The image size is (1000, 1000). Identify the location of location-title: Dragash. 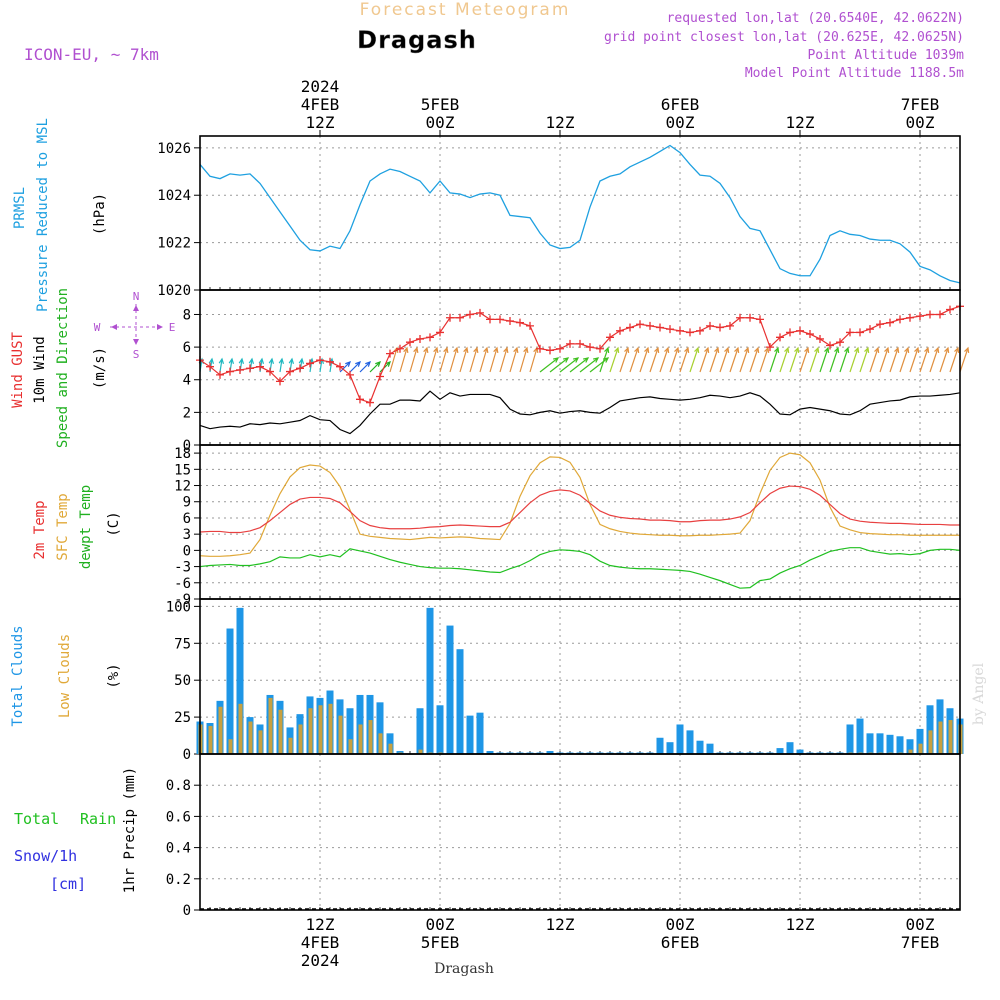
(417, 40).